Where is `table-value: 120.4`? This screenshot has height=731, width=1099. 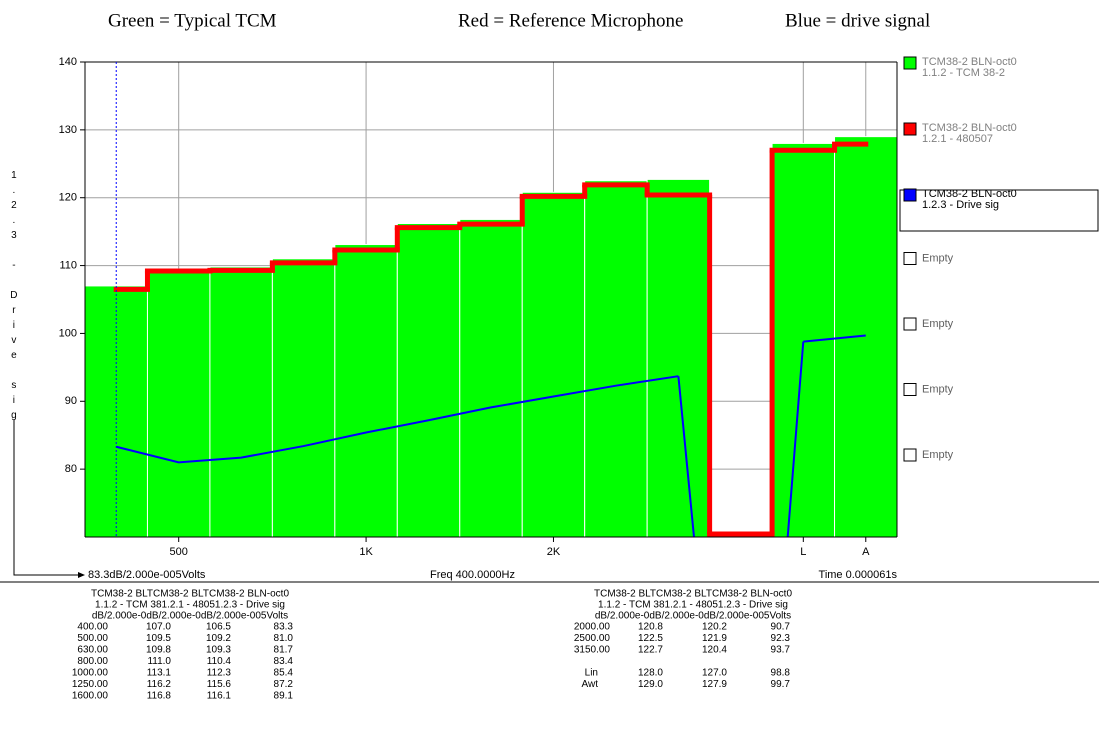 table-value: 120.4 is located at coordinates (714, 650).